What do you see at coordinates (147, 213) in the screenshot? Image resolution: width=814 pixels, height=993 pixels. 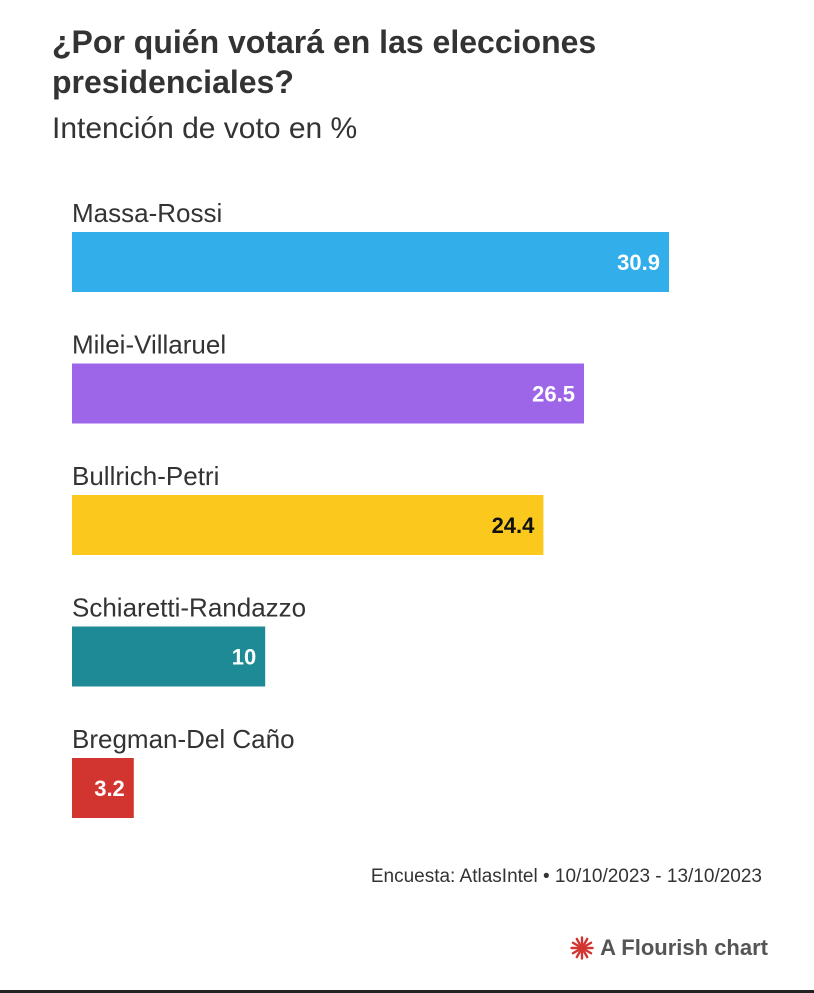 I see `category-label: Massa-Rossi` at bounding box center [147, 213].